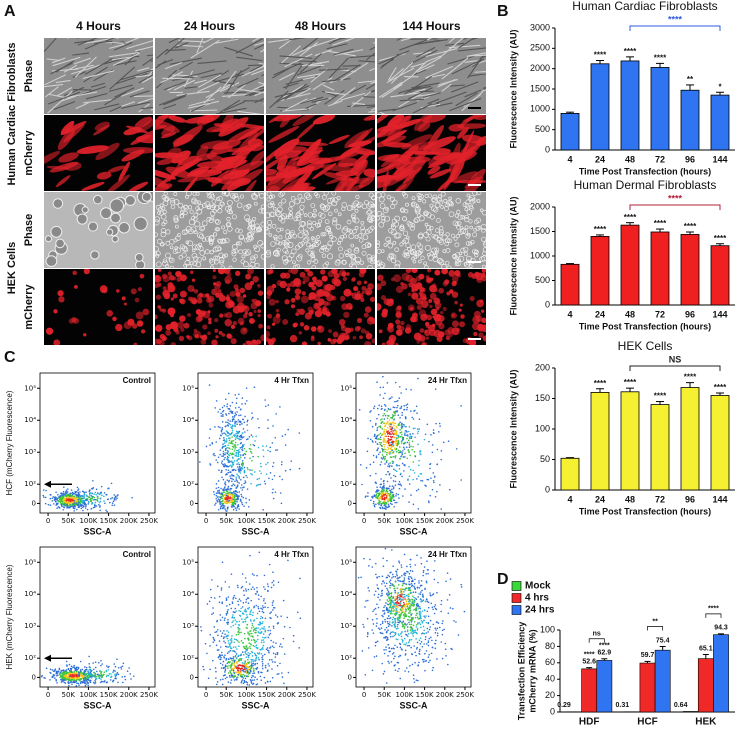  I want to click on x-tick-label: 96, so click(690, 159).